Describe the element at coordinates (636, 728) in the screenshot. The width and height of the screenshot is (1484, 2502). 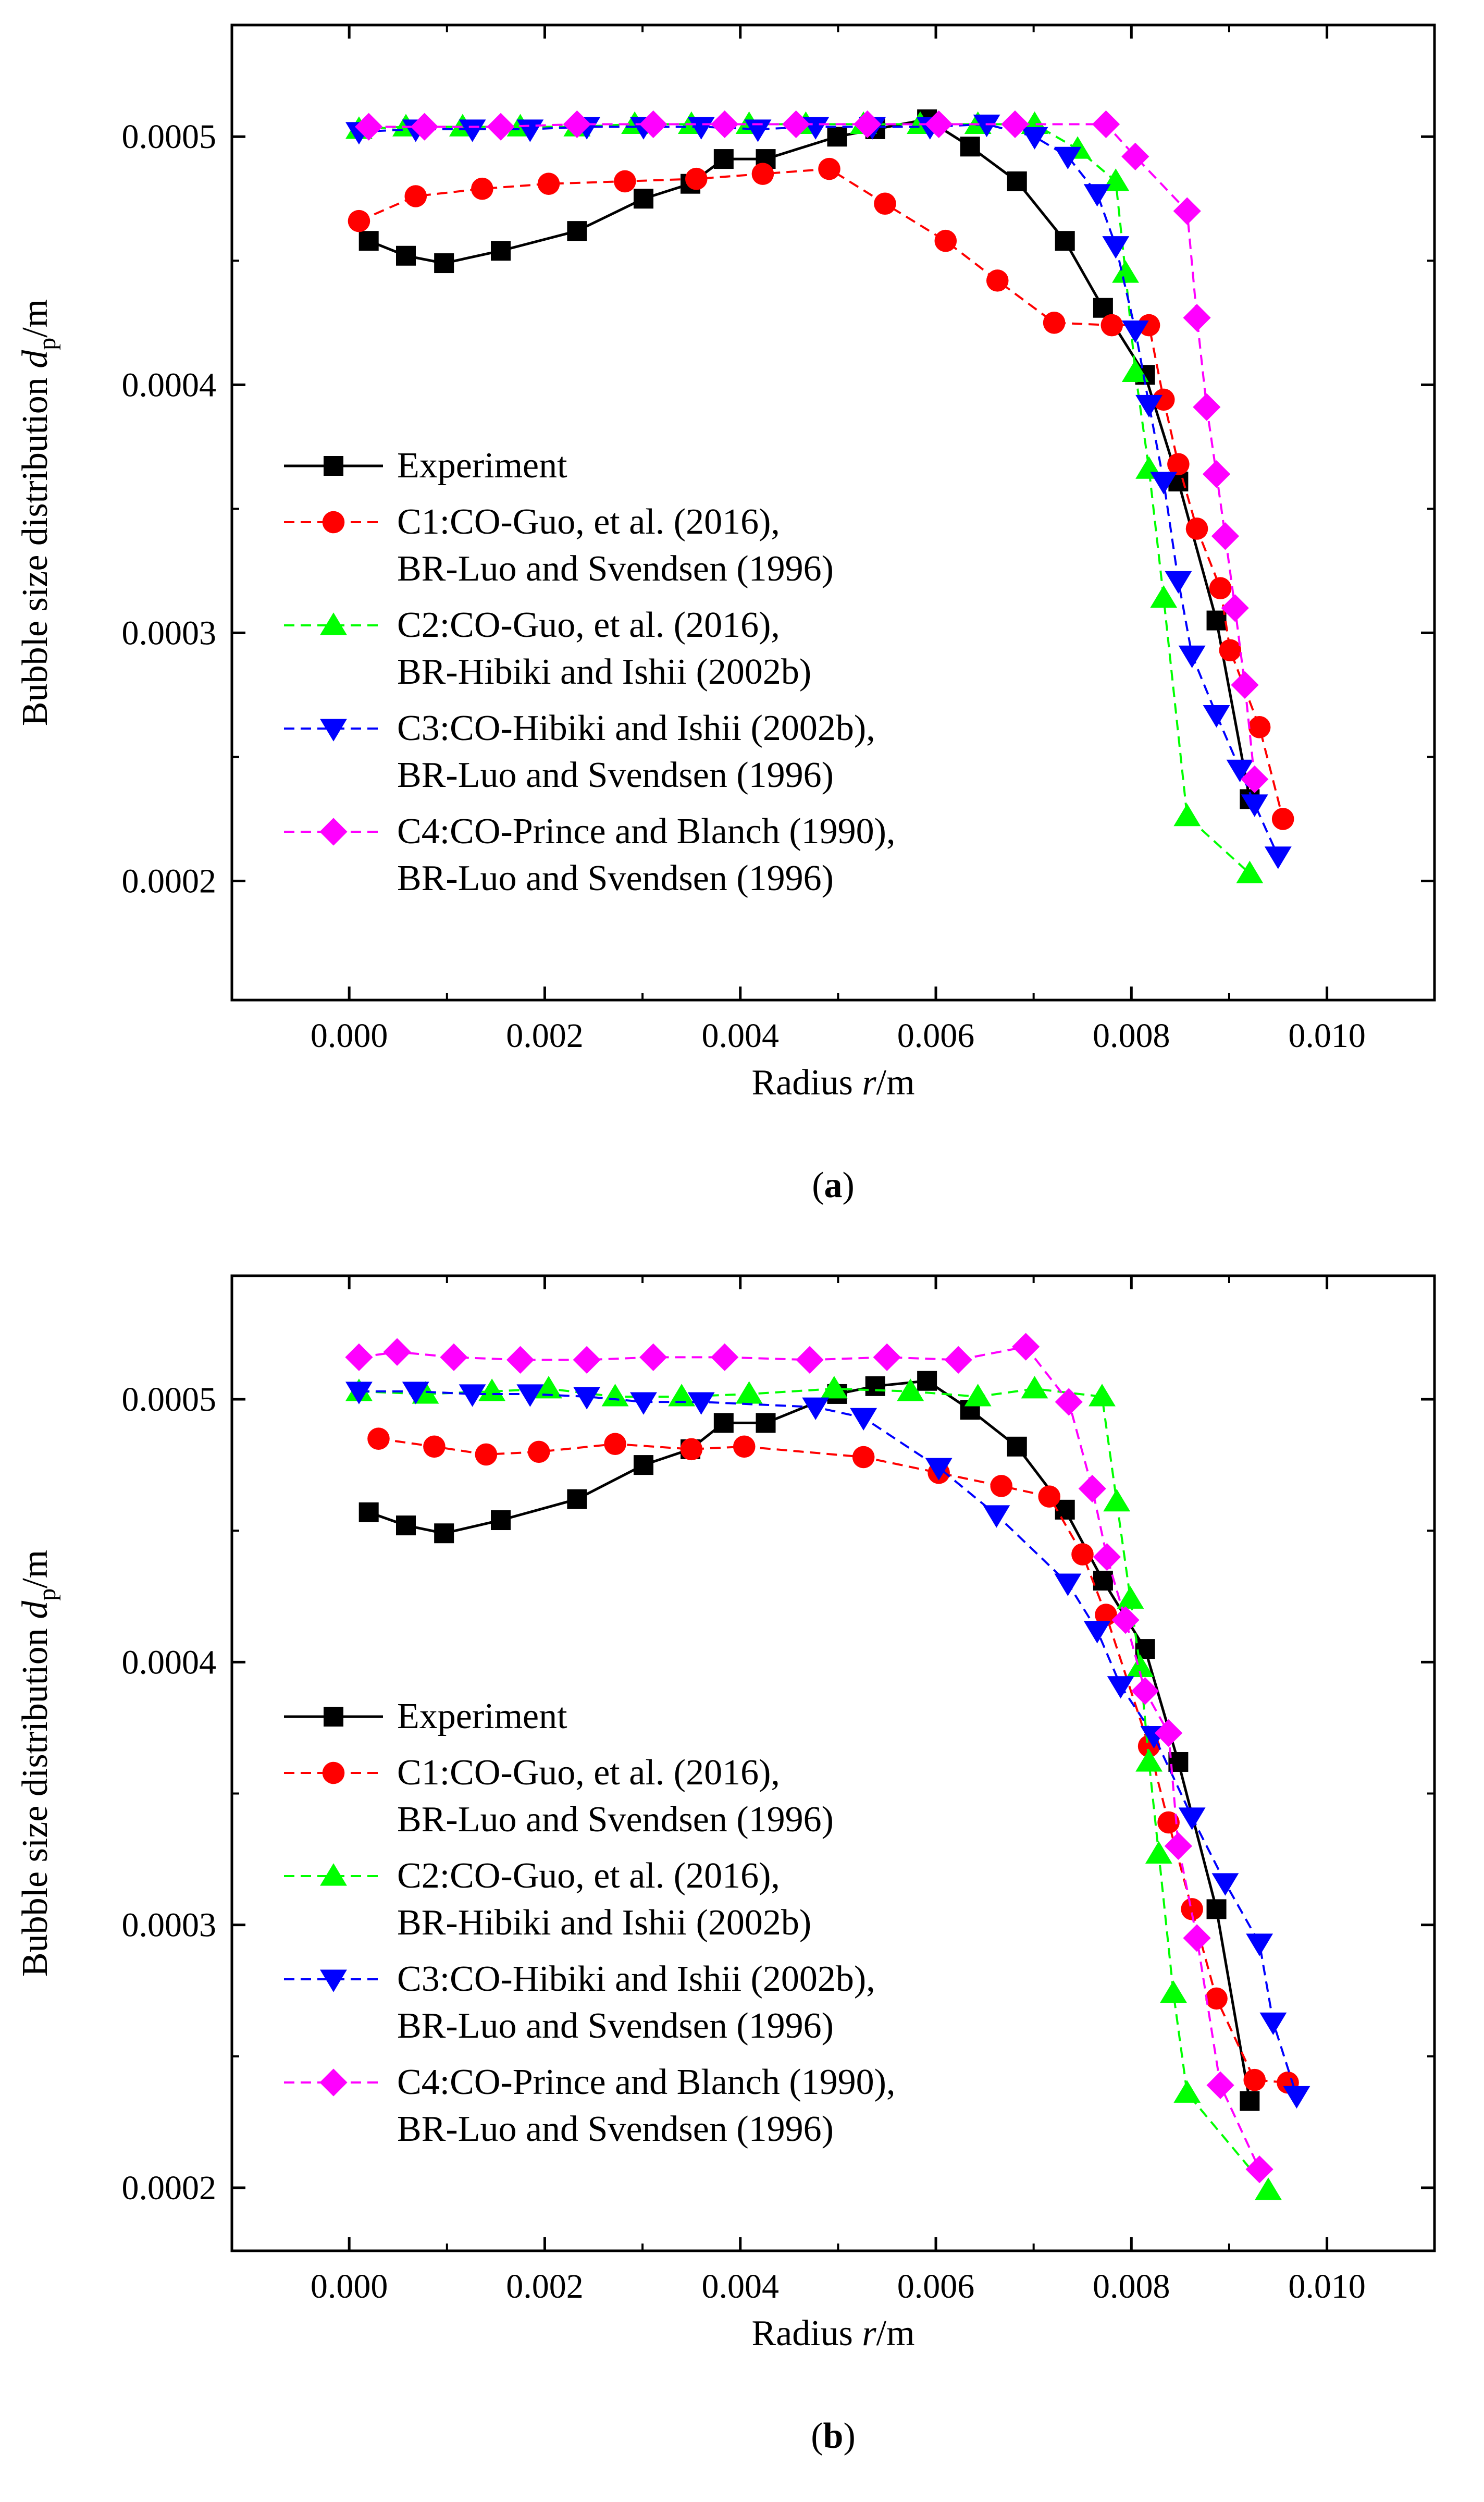
I see `legend-label: C3:CO-Hibiki and Ishii (2002b),` at that location.